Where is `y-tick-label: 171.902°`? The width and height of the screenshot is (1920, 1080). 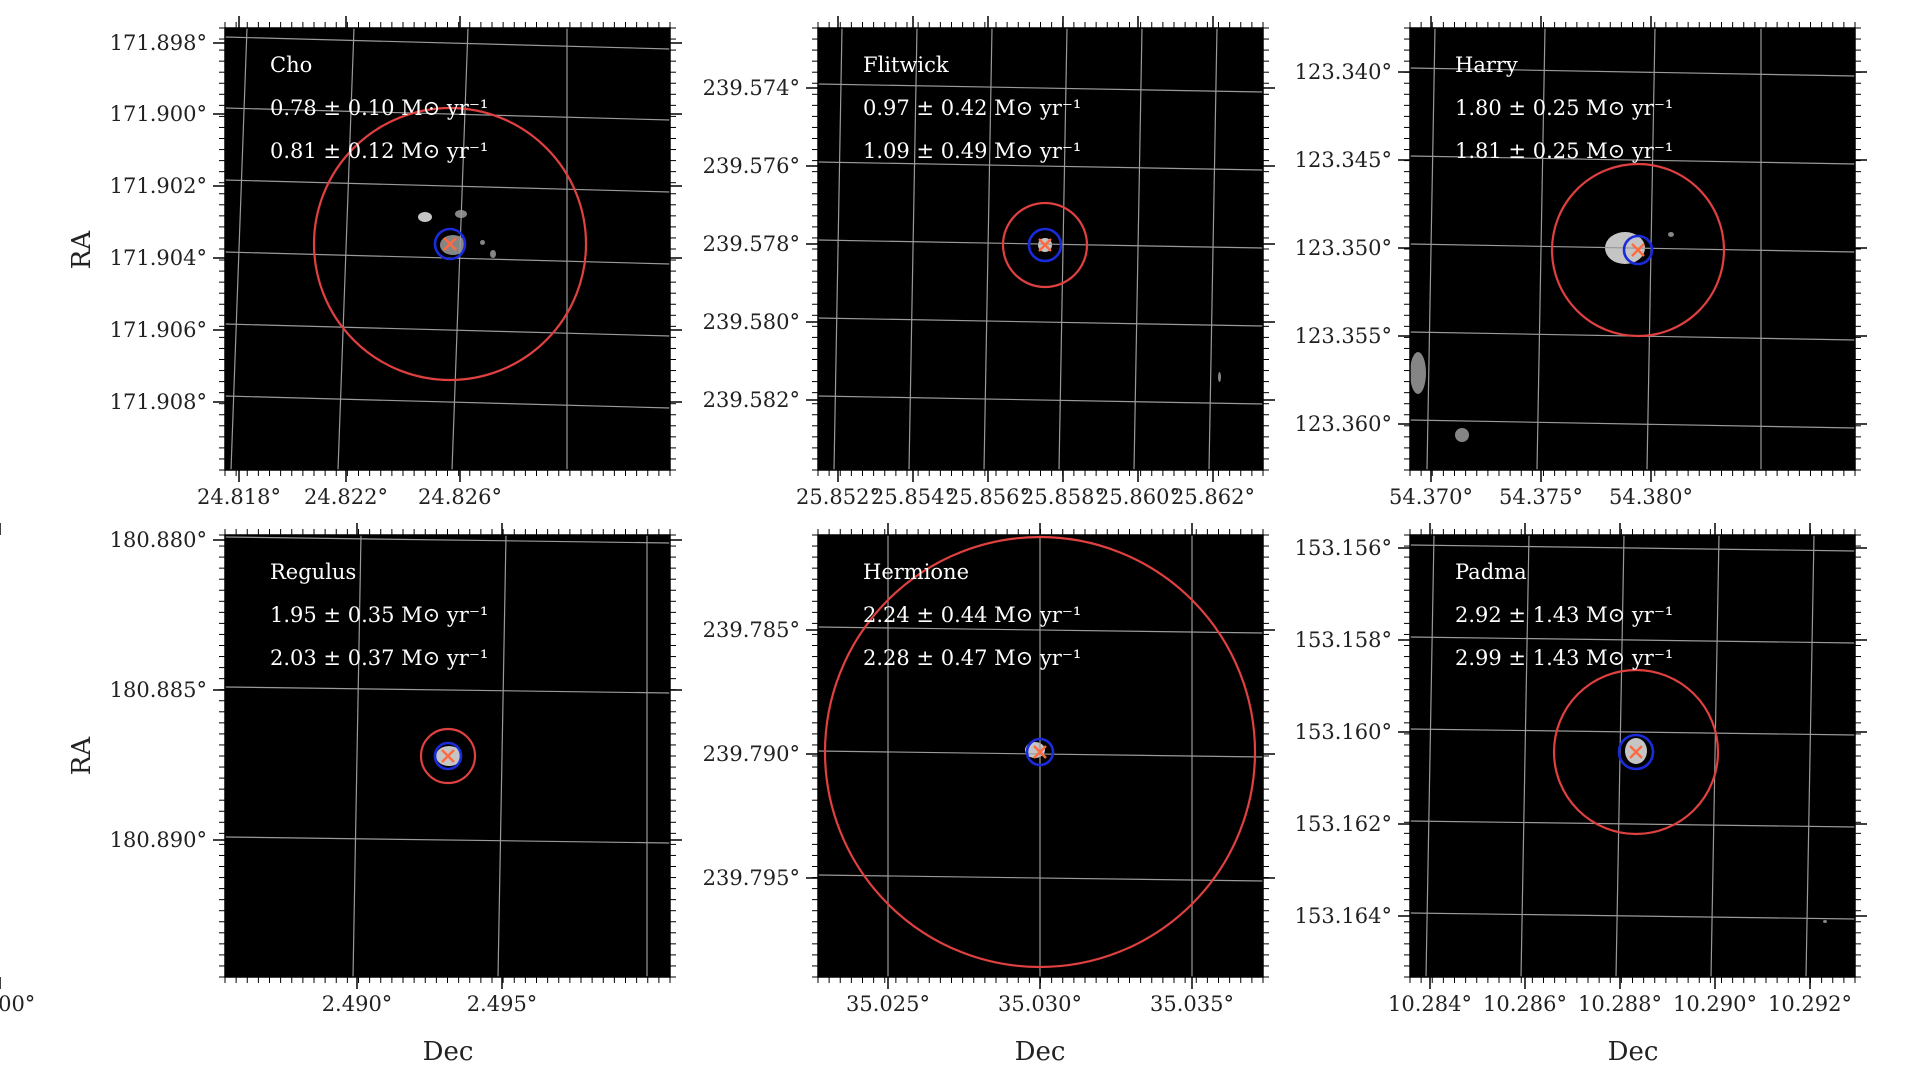 y-tick-label: 171.902° is located at coordinates (158, 186).